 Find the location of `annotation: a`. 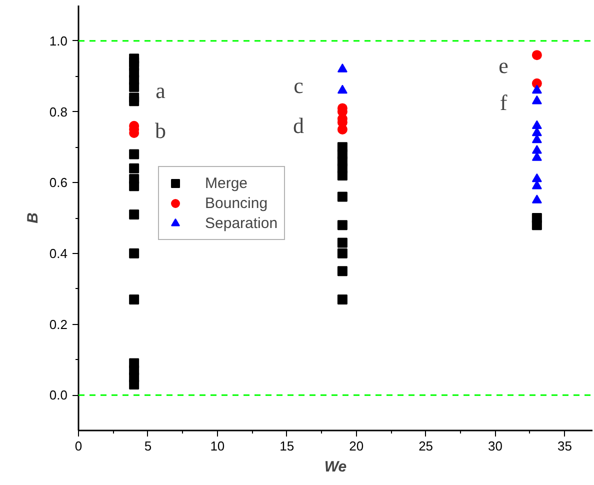

annotation: a is located at coordinates (161, 90).